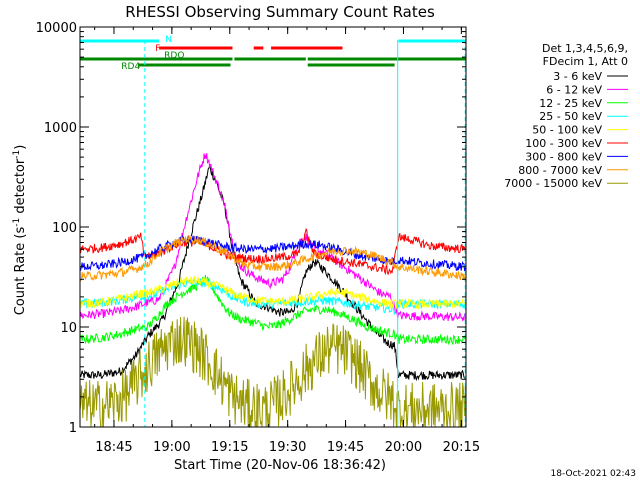  I want to click on flag-label-rdo: RDO, so click(174, 56).